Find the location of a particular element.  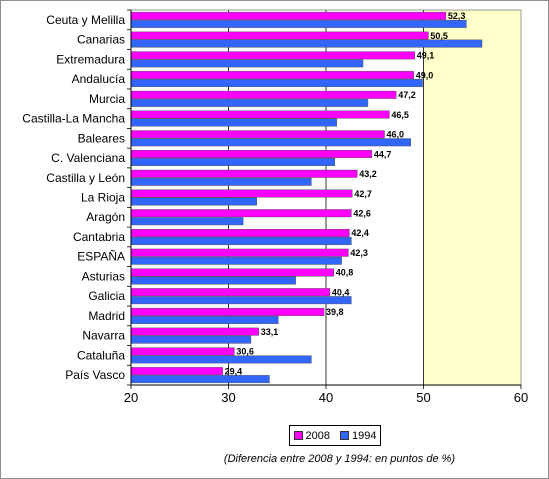

legend-item-2008: 2008 is located at coordinates (311, 435).